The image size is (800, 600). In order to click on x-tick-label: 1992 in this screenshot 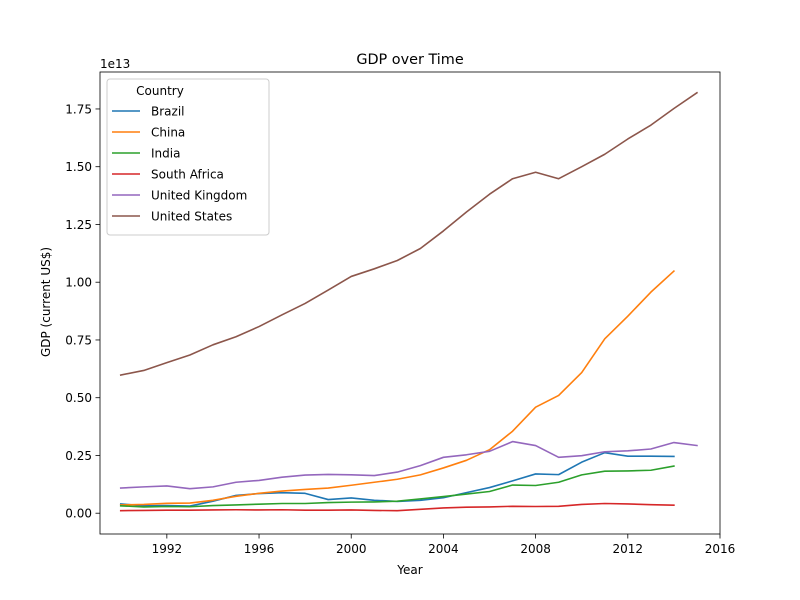, I will do `click(167, 549)`.